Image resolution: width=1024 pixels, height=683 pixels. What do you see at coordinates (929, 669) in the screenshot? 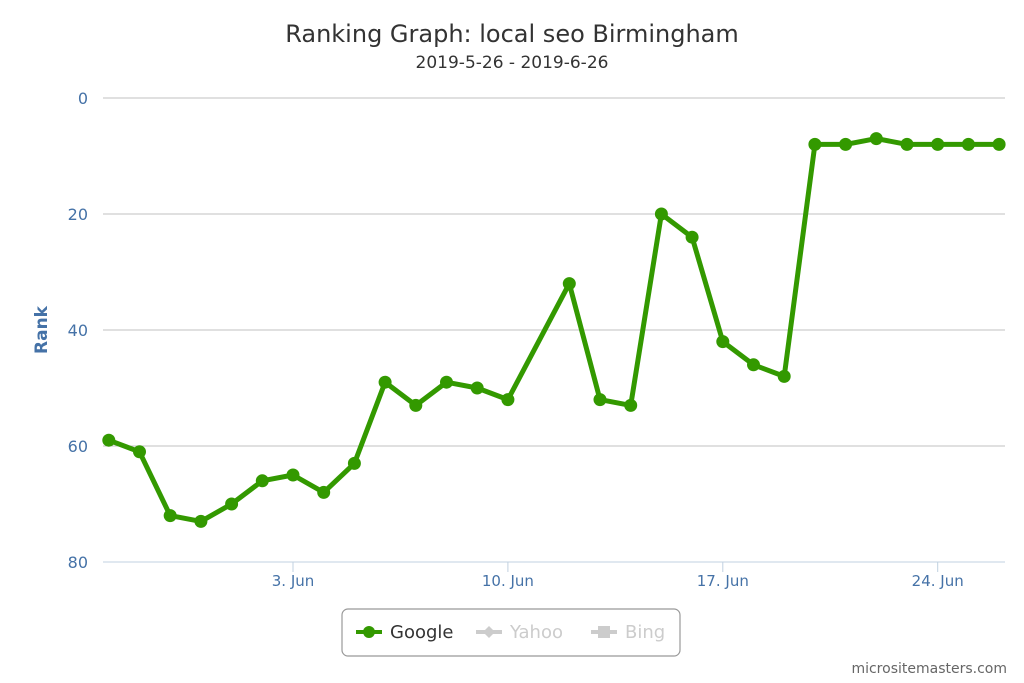
I see `credit-link: micrositemasters.com` at bounding box center [929, 669].